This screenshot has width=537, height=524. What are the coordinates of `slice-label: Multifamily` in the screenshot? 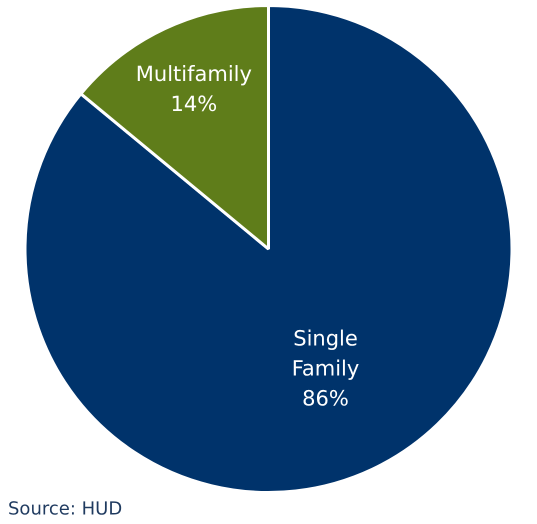 It's located at (194, 74).